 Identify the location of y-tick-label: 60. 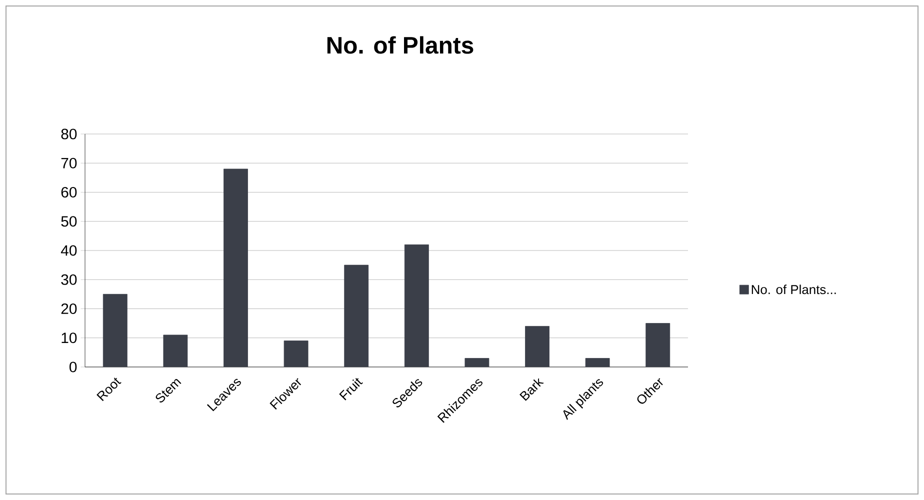
(69, 192).